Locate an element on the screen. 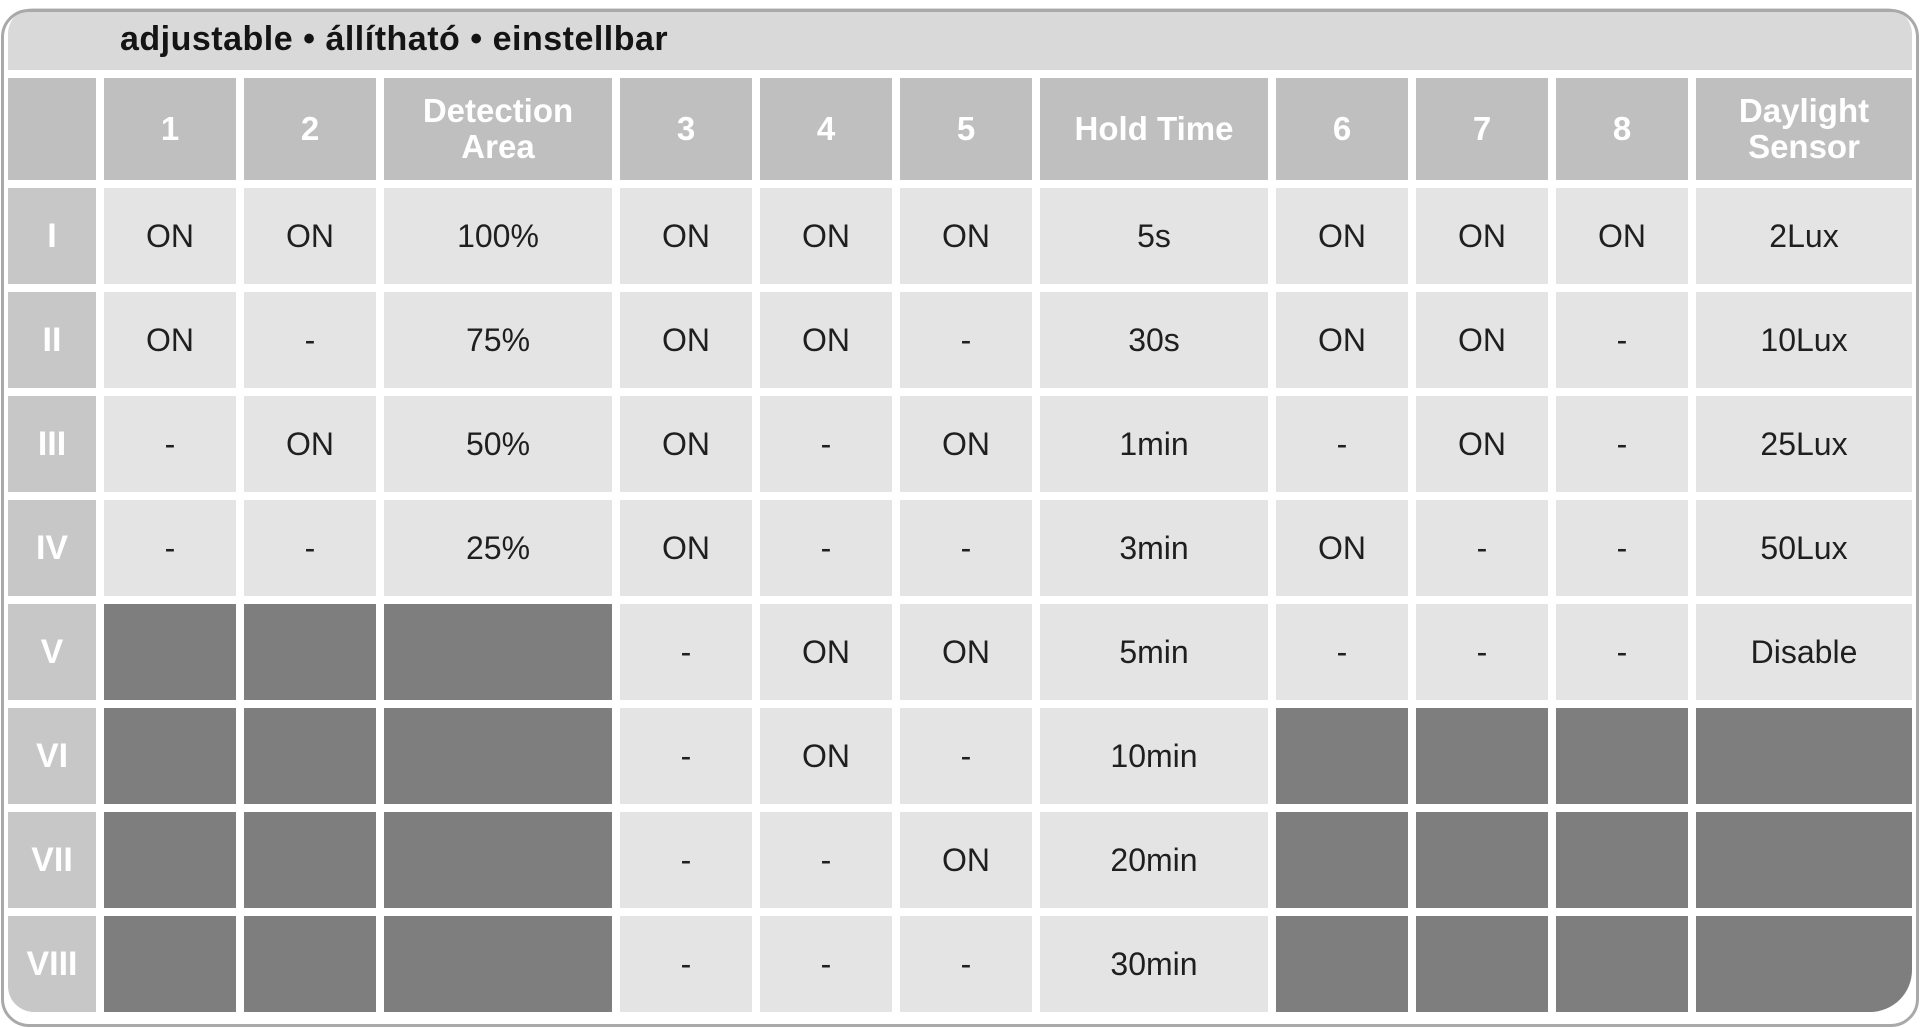 Image resolution: width=1920 pixels, height=1028 pixels. table-cell: 10Lux is located at coordinates (1804, 340).